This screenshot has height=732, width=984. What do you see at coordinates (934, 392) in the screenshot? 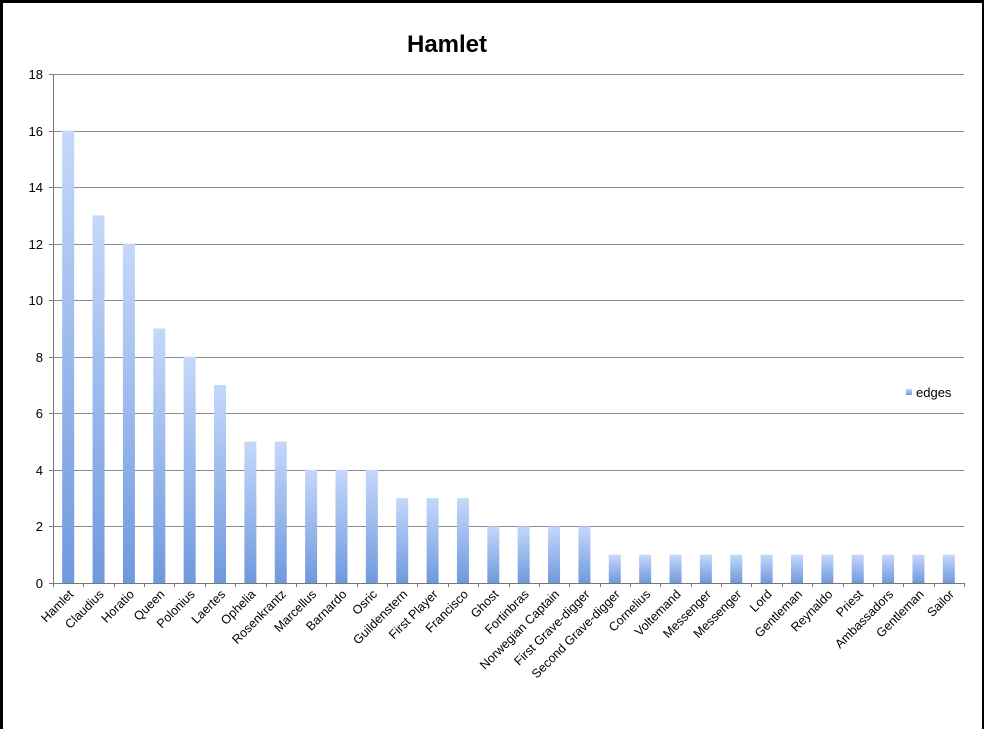
I see `legend-label-edges: edges` at bounding box center [934, 392].